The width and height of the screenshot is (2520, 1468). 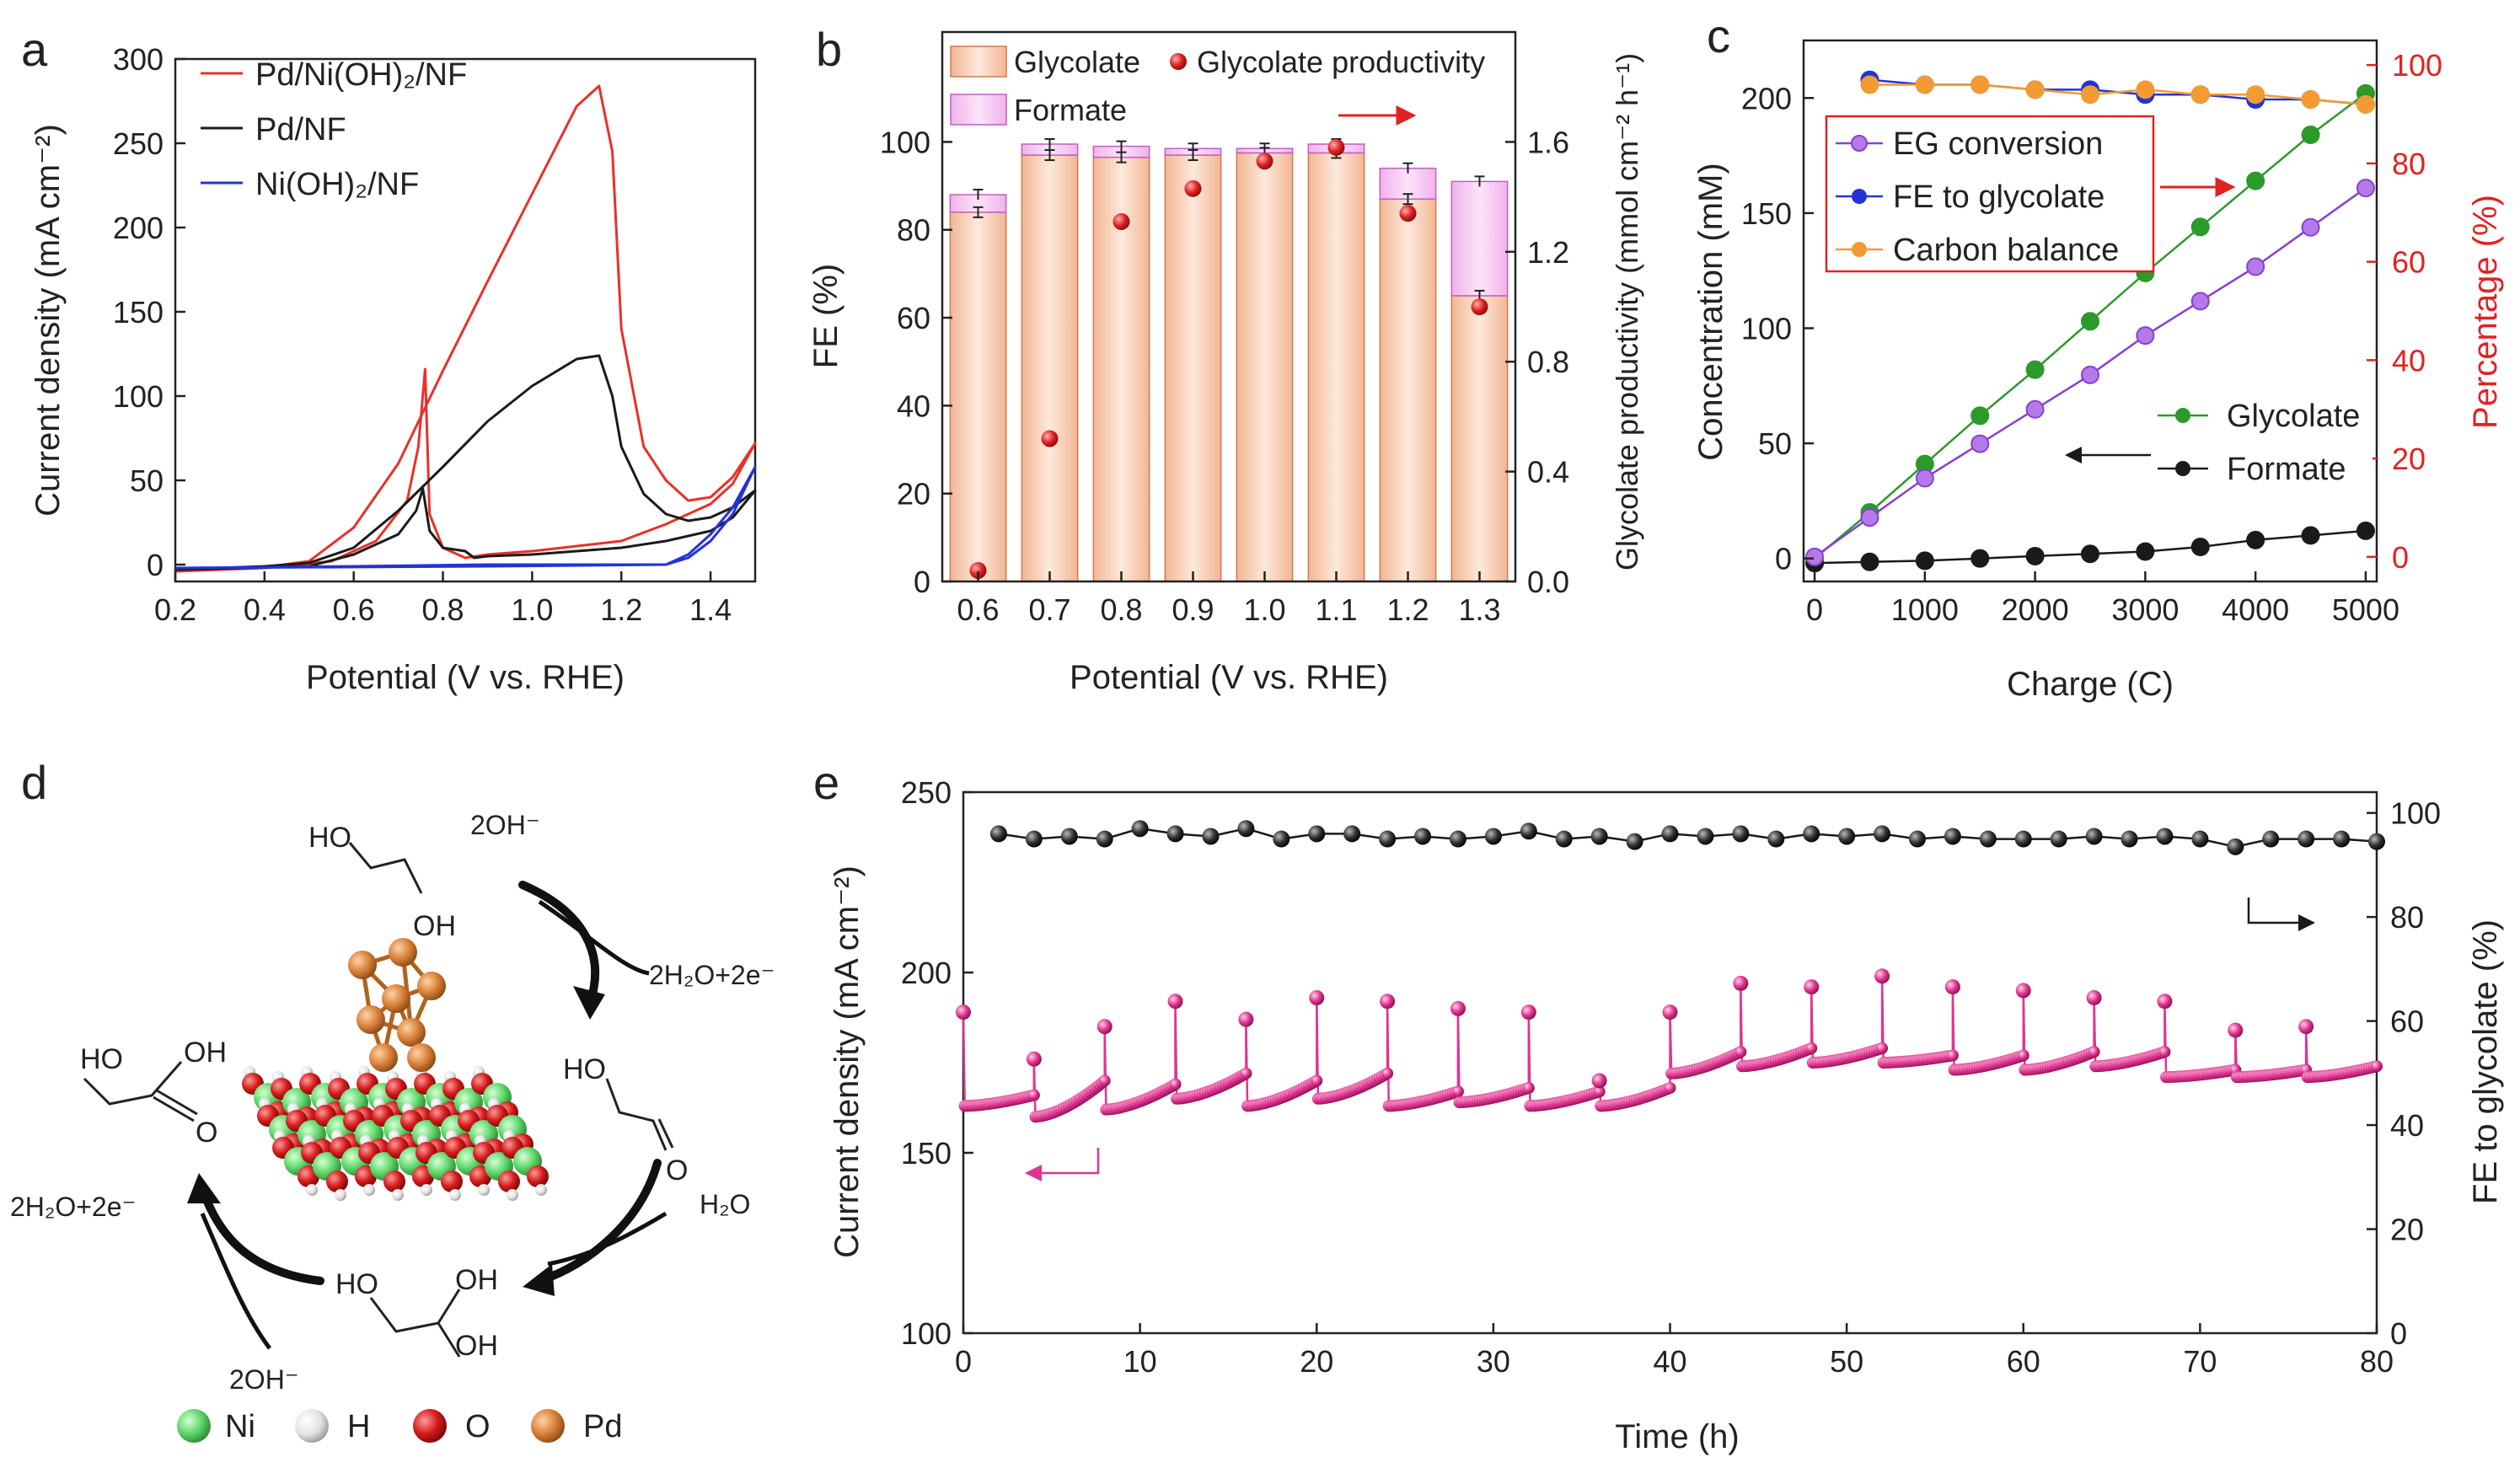 What do you see at coordinates (2145, 609) in the screenshot?
I see `panel-c-xtick-label: 3000` at bounding box center [2145, 609].